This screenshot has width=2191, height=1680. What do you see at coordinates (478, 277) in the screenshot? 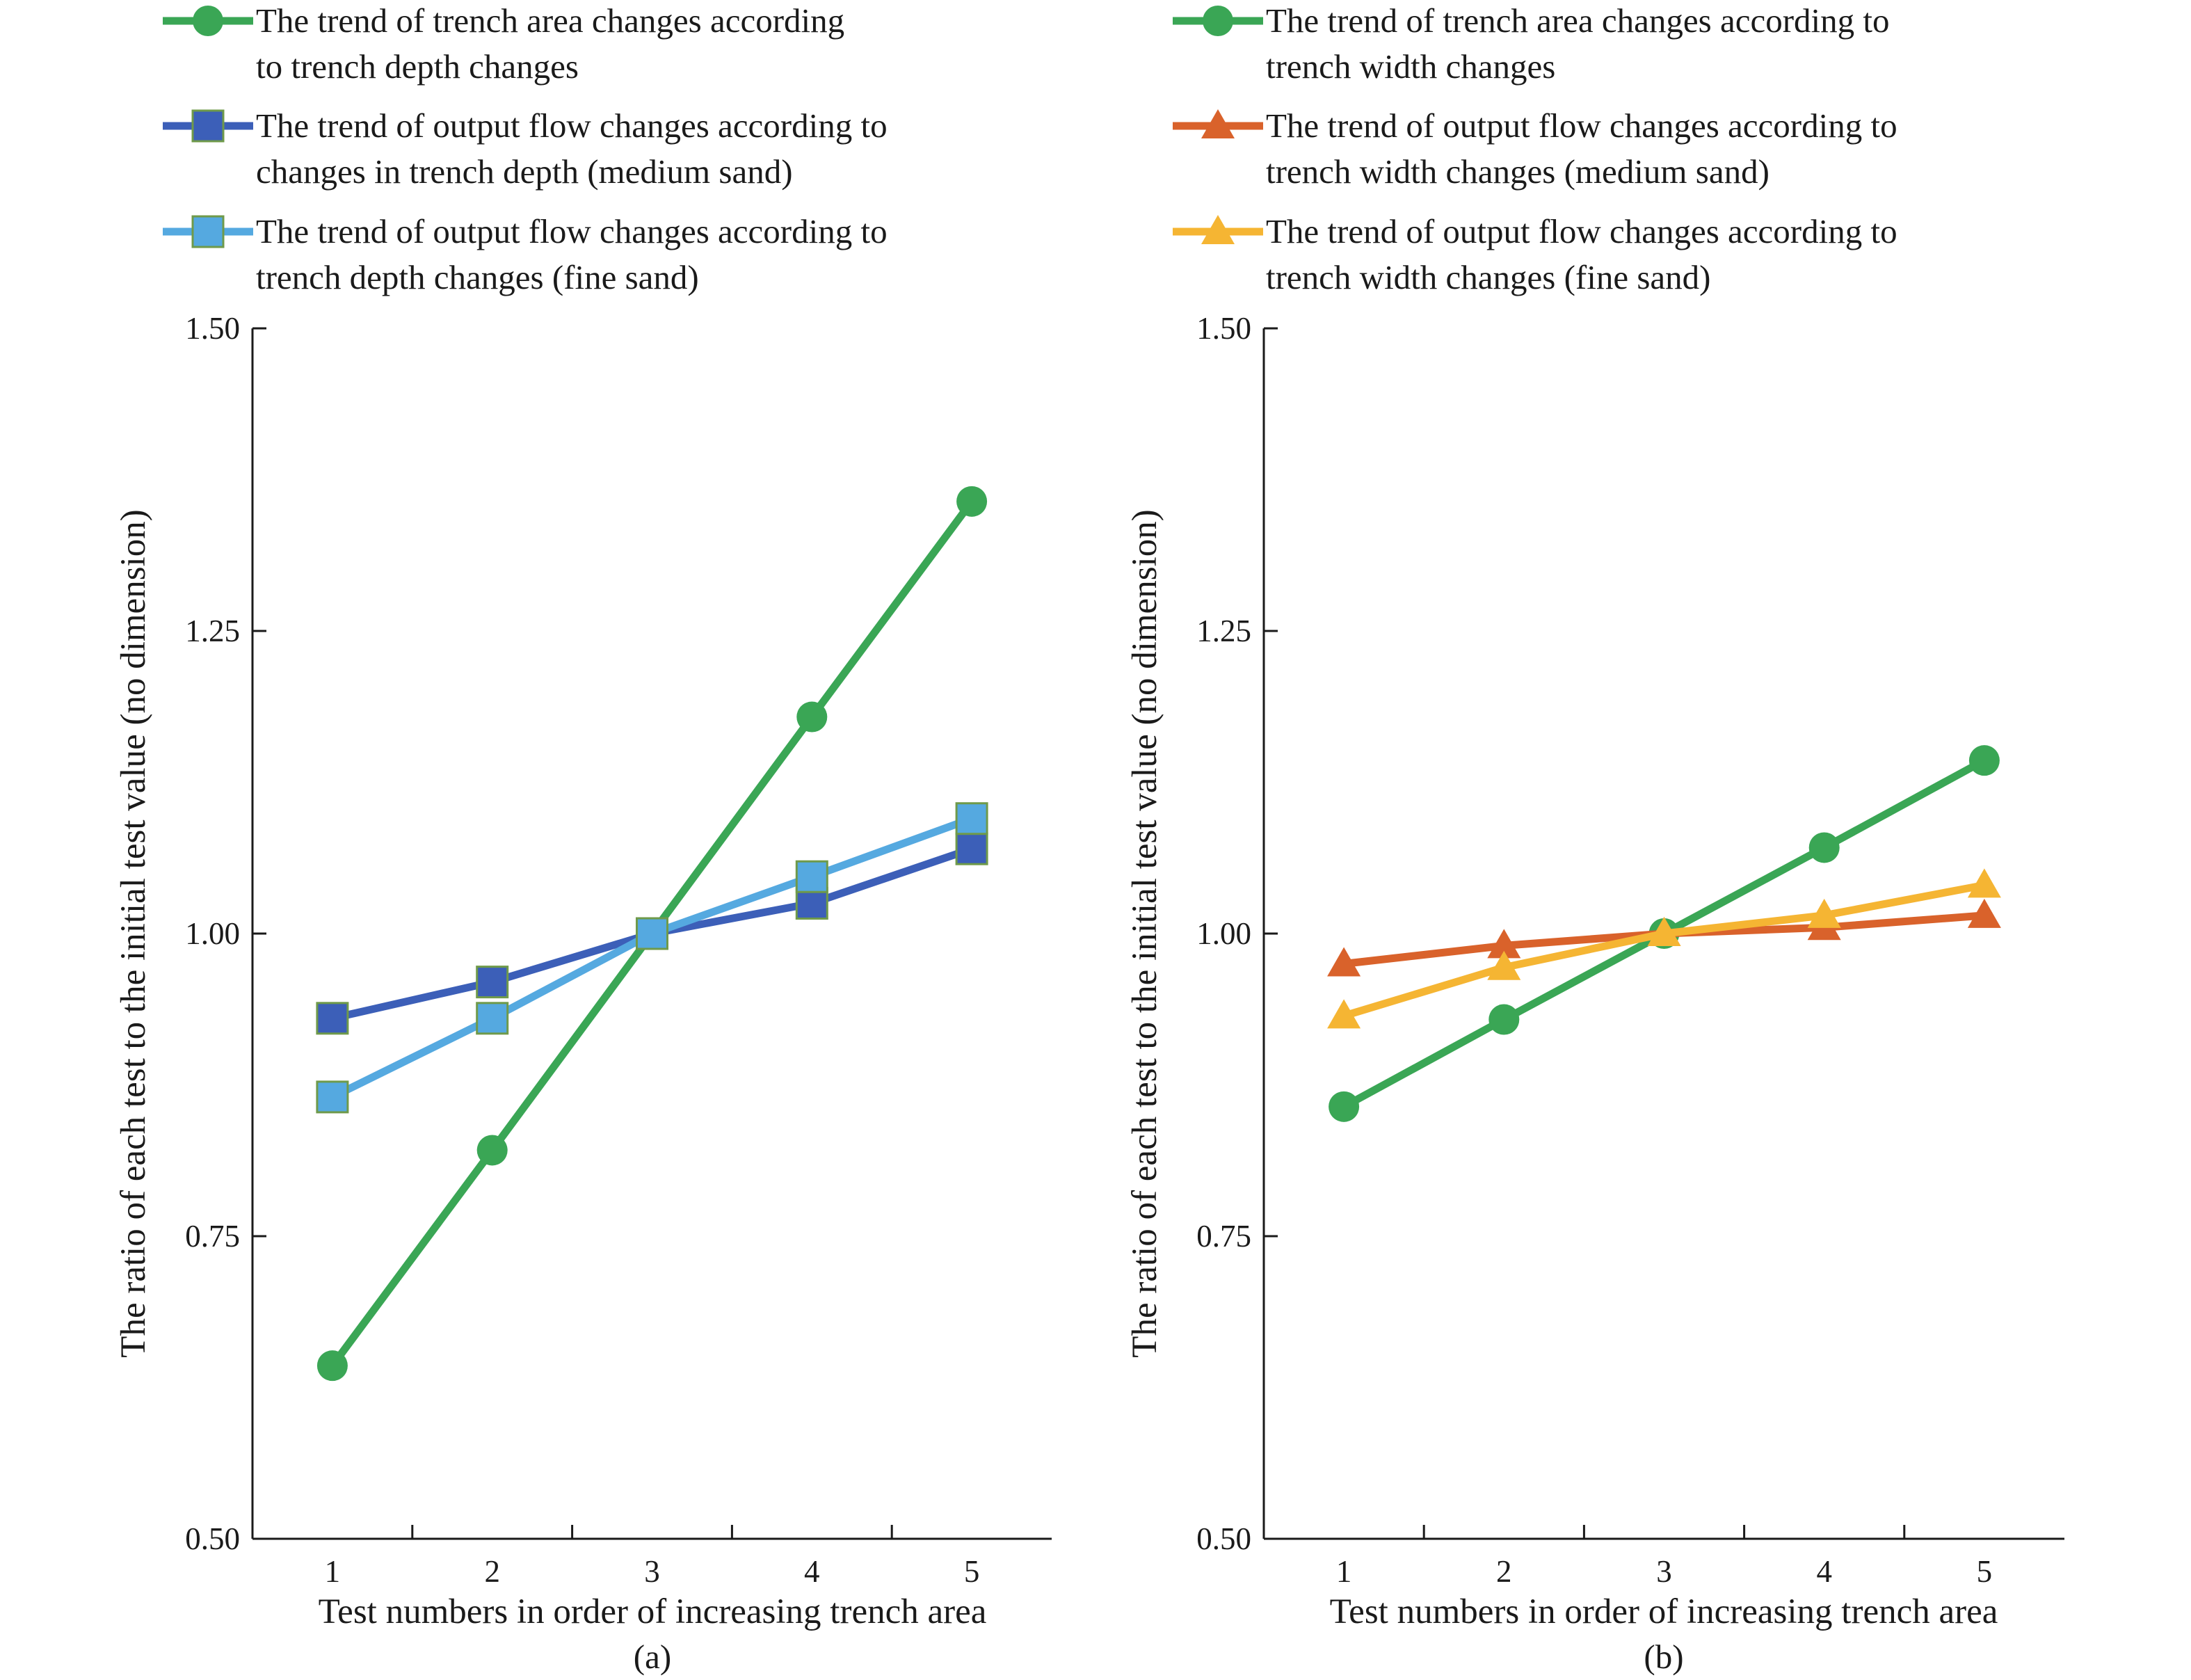
I see `legend-label: trench depth changes (fine sand)` at bounding box center [478, 277].